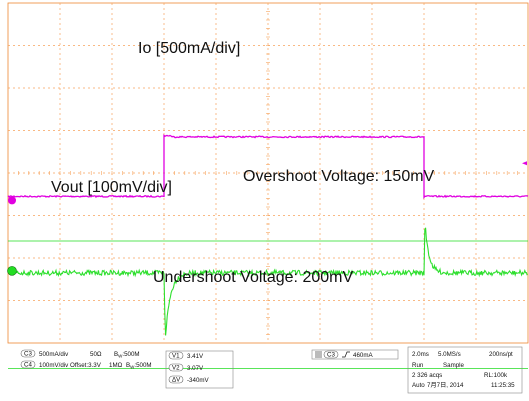 The height and width of the screenshot is (401, 529). I want to click on v1-label: V1, so click(176, 356).